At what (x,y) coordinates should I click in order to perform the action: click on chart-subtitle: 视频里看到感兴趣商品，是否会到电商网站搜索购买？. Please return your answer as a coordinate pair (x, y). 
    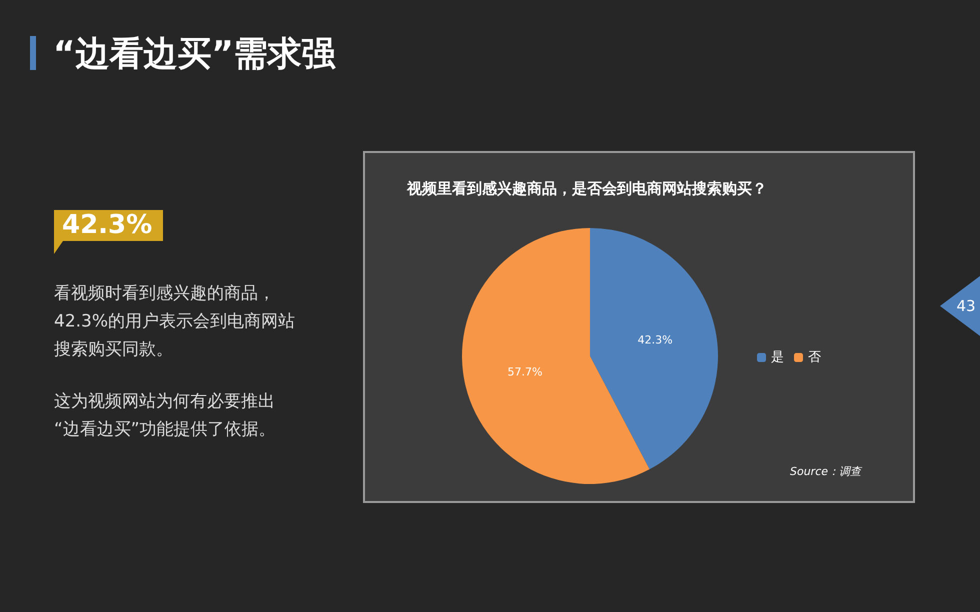
    Looking at the image, I should click on (586, 189).